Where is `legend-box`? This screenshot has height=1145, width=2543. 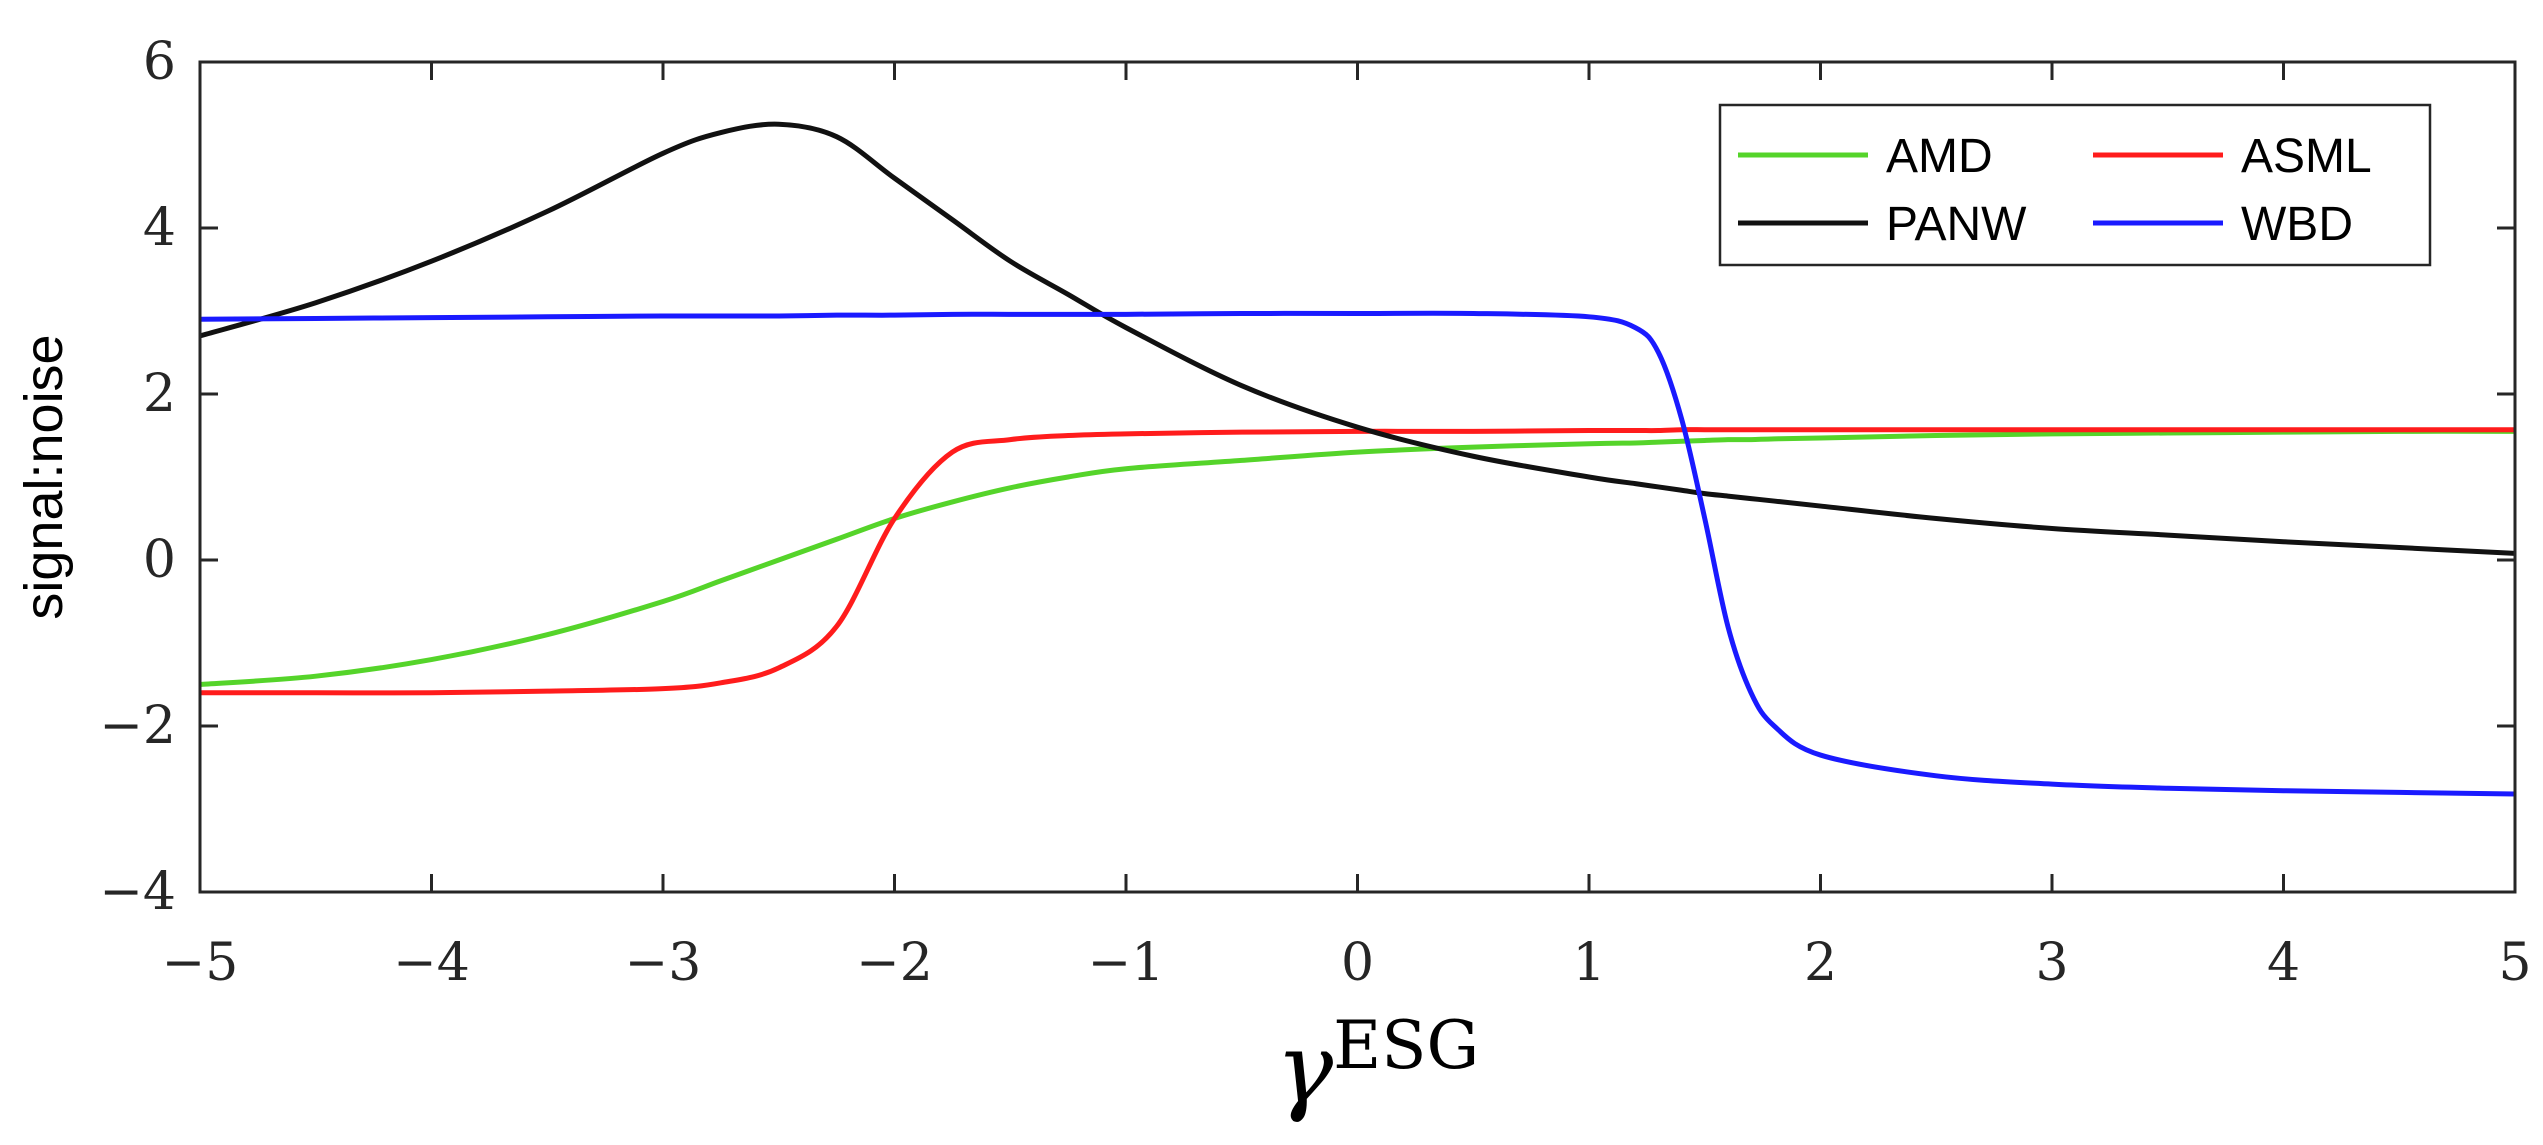 legend-box is located at coordinates (2075, 185).